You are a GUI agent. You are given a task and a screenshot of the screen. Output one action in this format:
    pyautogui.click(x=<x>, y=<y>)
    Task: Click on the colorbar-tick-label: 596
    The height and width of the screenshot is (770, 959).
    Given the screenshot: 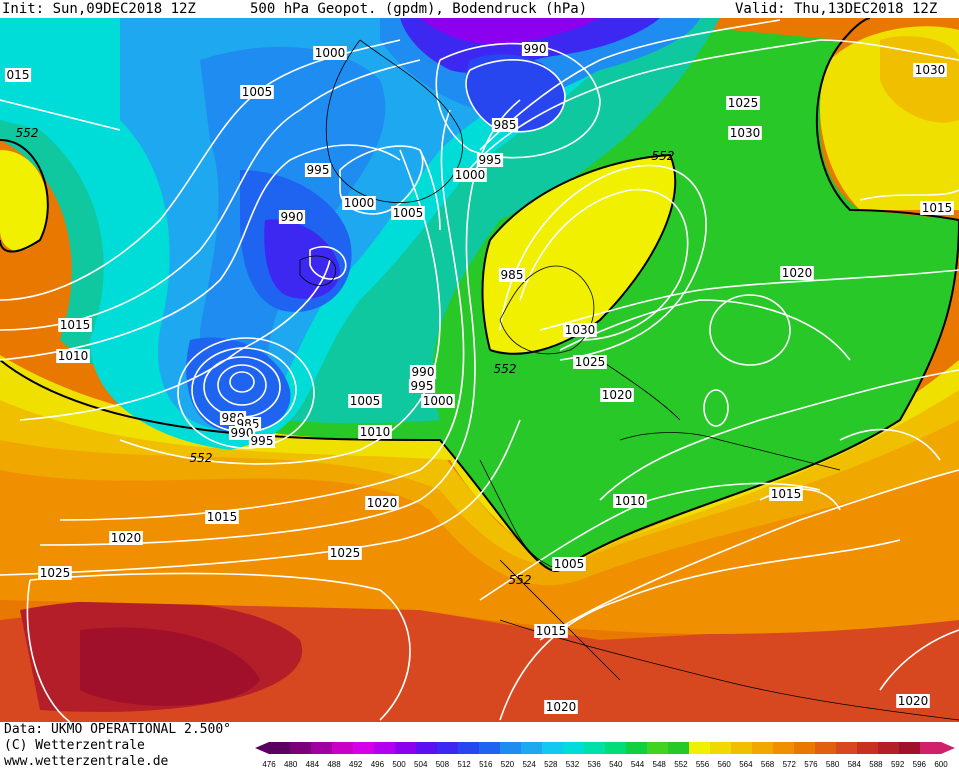 What is the action you would take?
    pyautogui.click(x=920, y=764)
    